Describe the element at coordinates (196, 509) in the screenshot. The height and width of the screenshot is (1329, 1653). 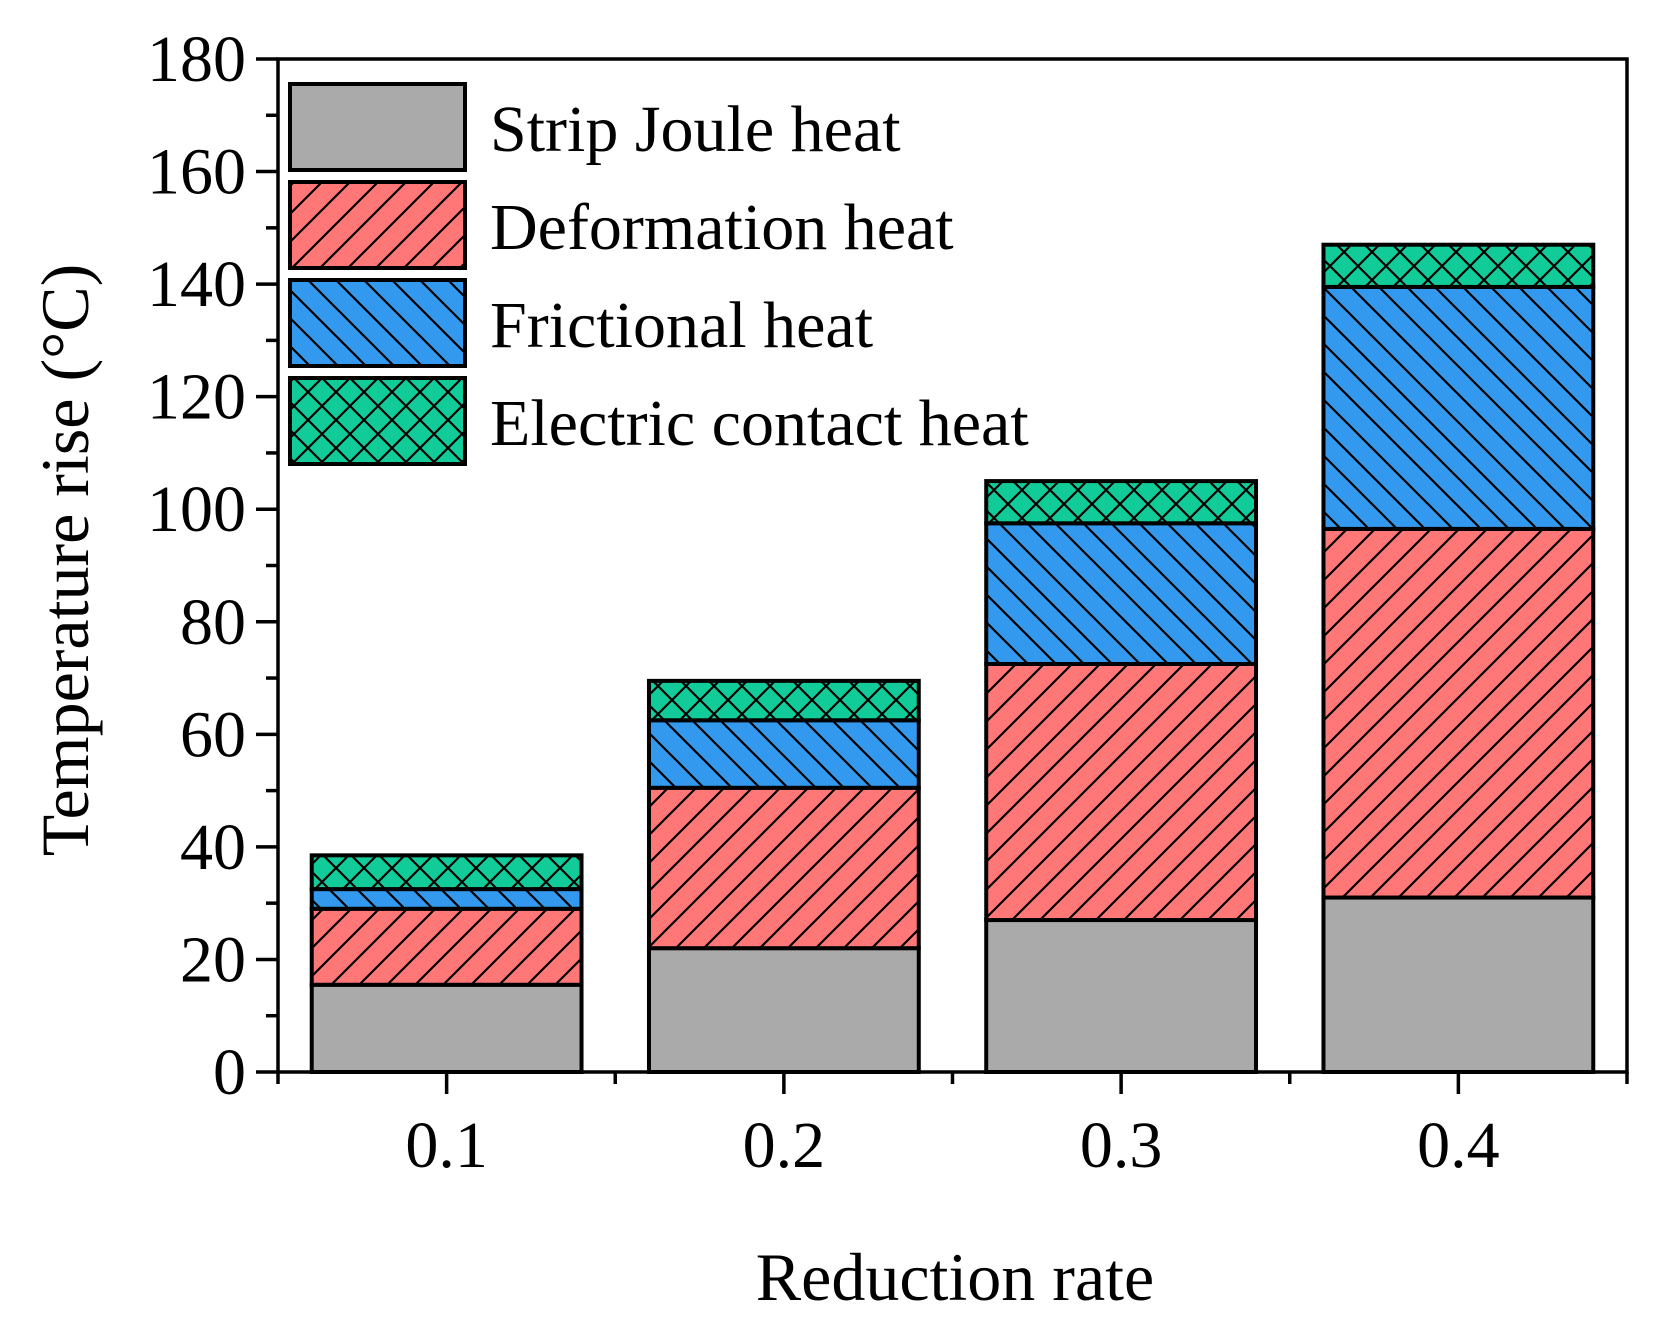
I see `y-tick-label: 100` at that location.